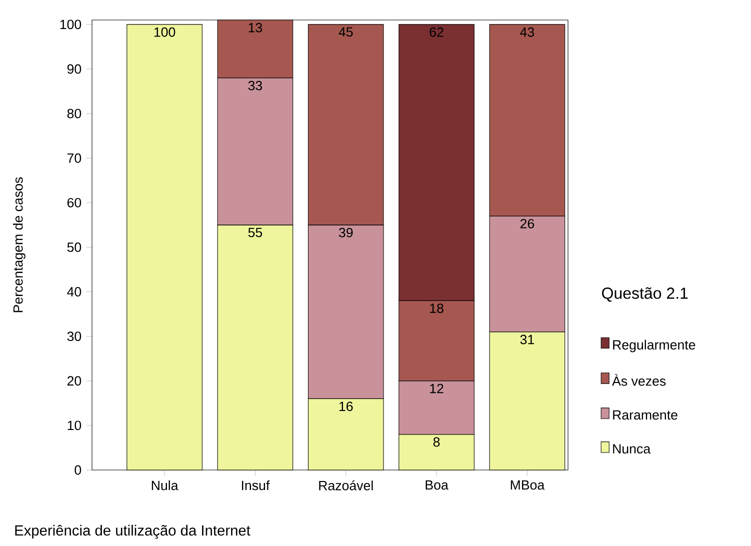  What do you see at coordinates (645, 415) in the screenshot?
I see `legend-label: Raramente` at bounding box center [645, 415].